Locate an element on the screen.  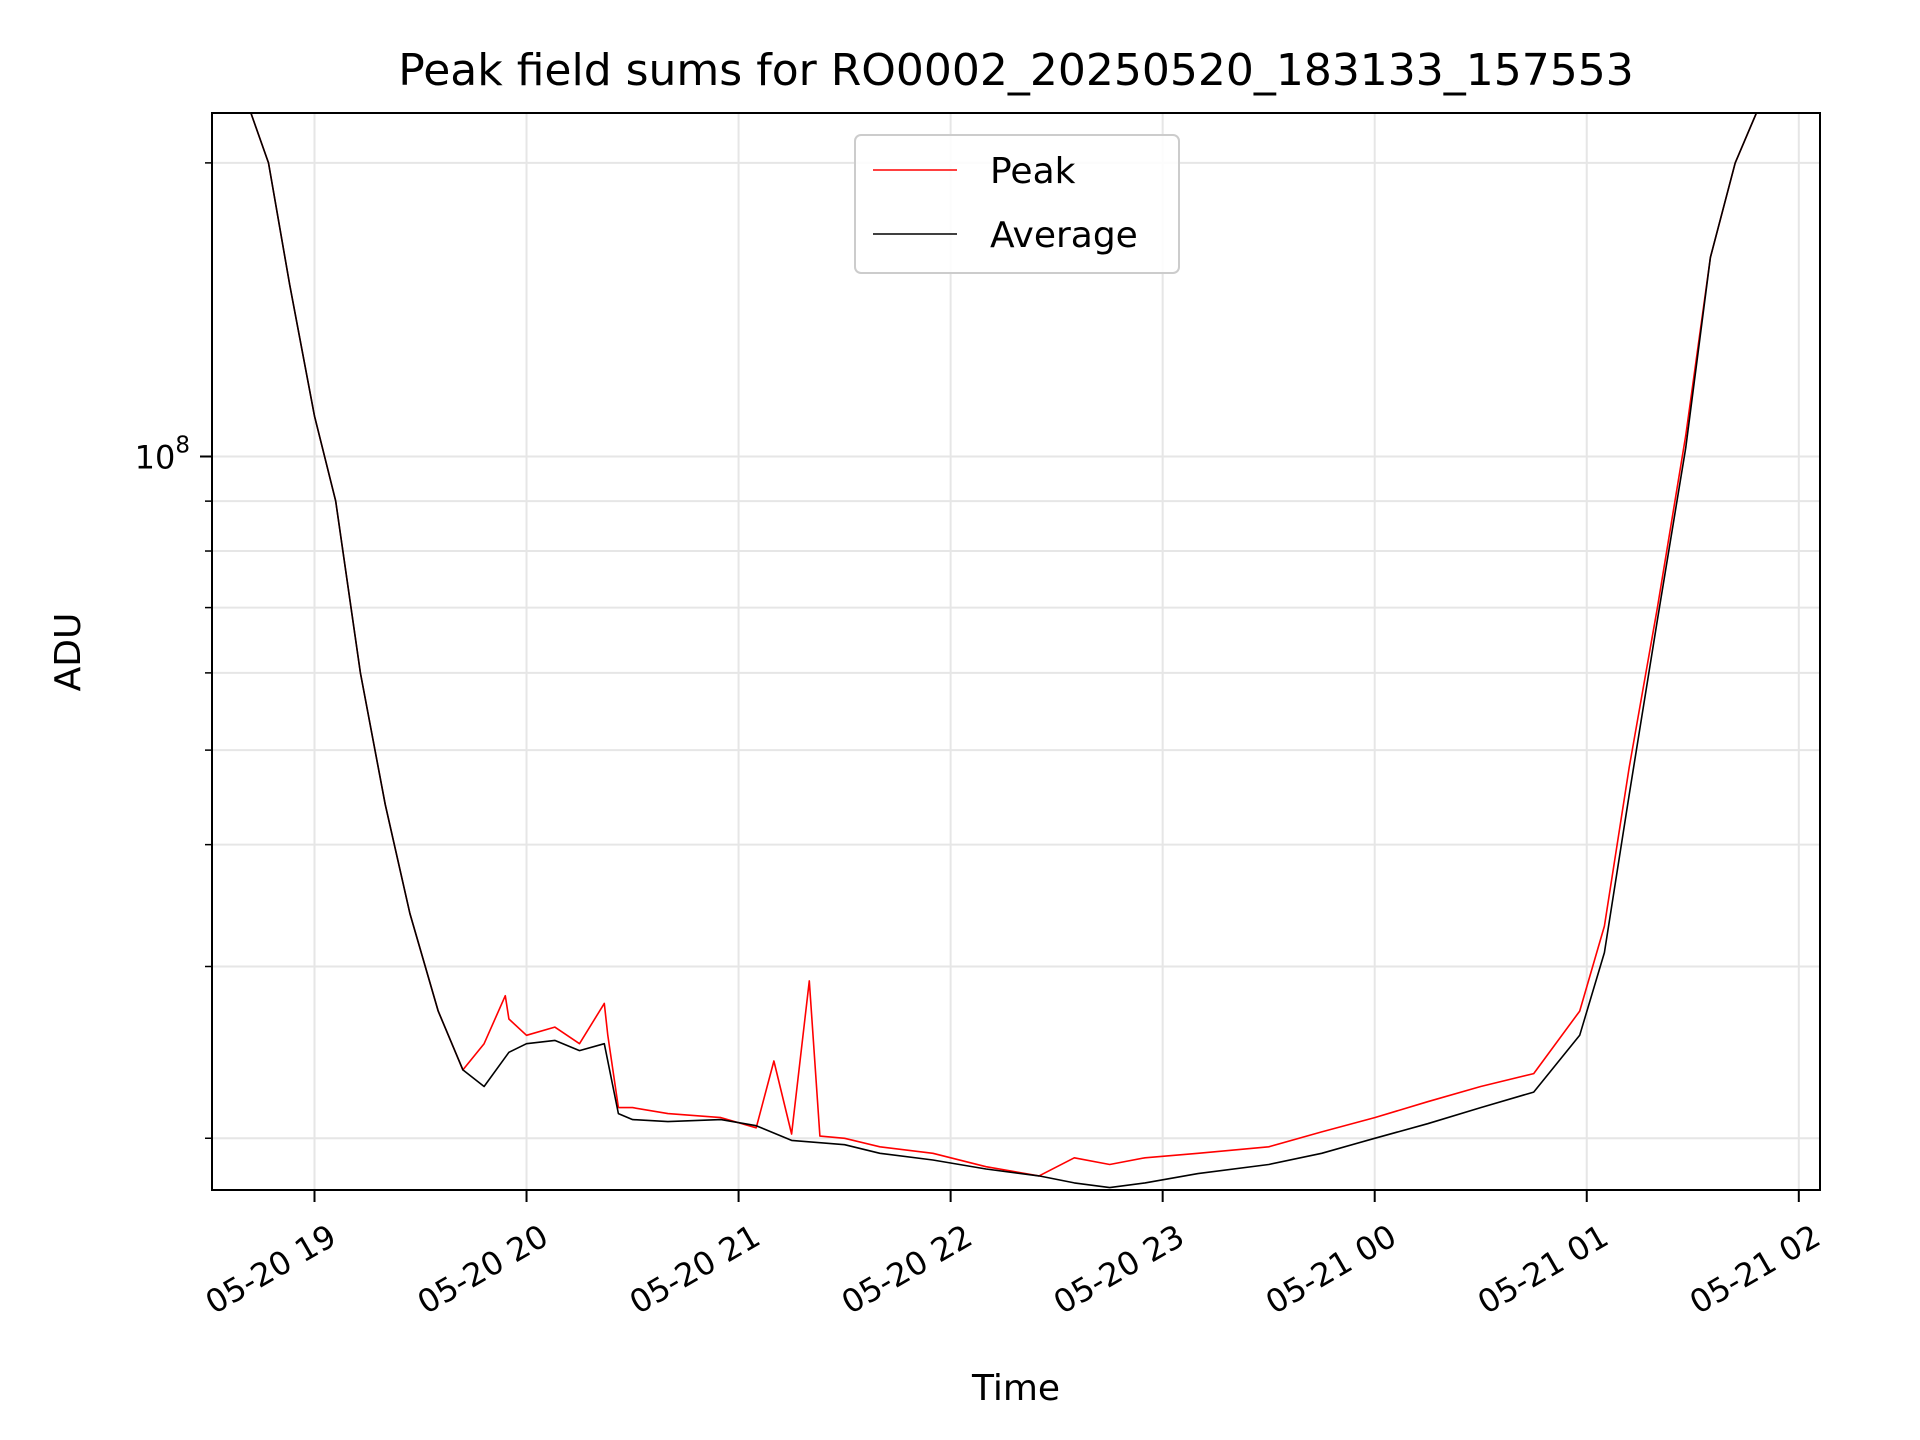
y-tick-label-exponent: 8 is located at coordinates (182, 446).